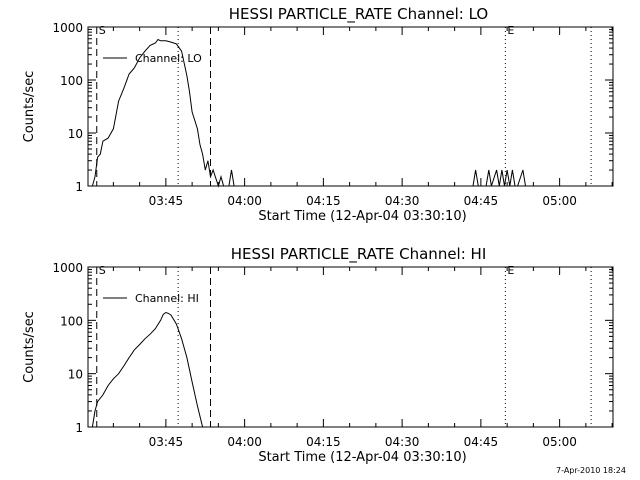 This screenshot has height=480, width=640. What do you see at coordinates (358, 14) in the screenshot?
I see `chart-title: HESSI PARTICLE_RATE Channel: LO` at bounding box center [358, 14].